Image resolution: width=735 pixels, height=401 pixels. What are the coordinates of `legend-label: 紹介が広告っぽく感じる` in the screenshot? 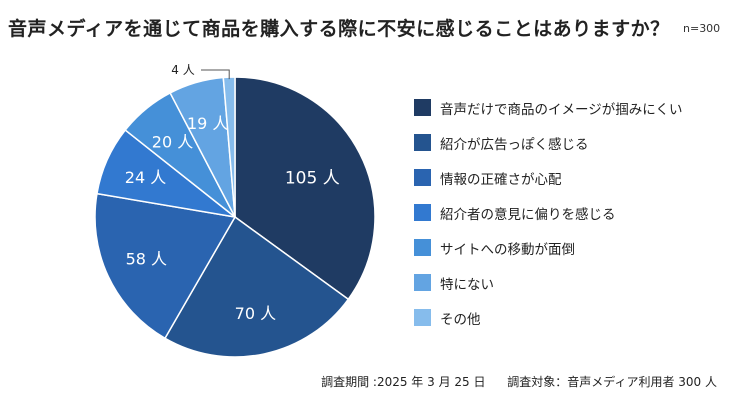 It's located at (514, 144).